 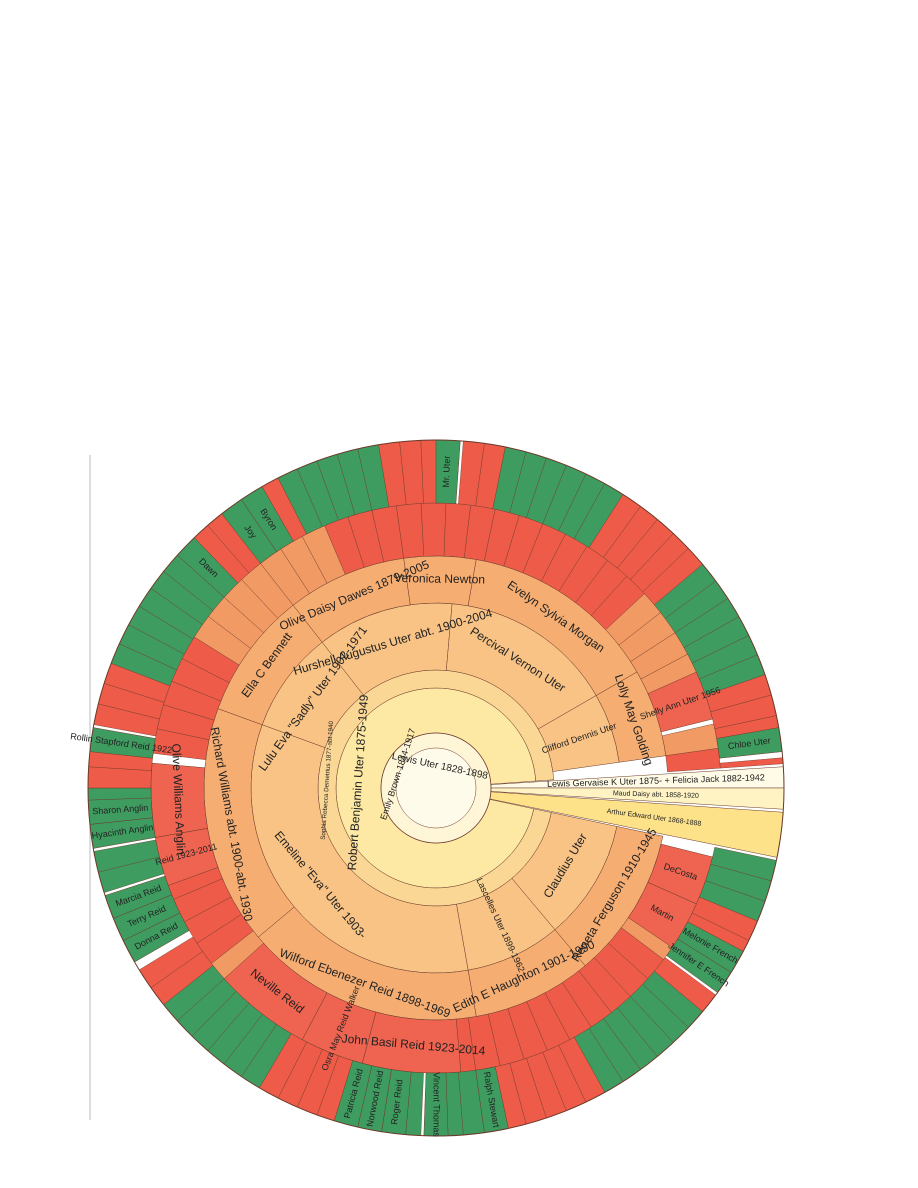 I want to click on person-label: Mr. Uter, so click(x=446, y=471).